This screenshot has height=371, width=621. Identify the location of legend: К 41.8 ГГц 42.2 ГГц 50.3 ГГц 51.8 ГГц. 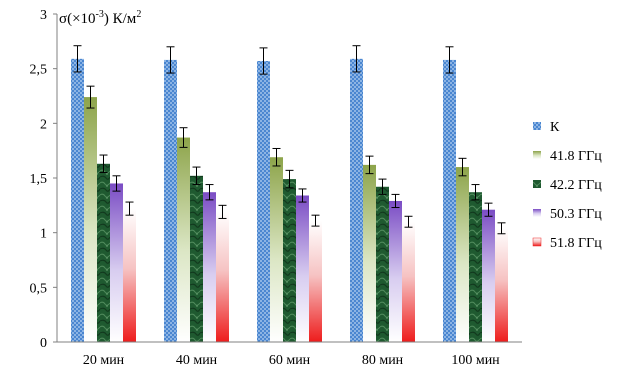
(567, 185).